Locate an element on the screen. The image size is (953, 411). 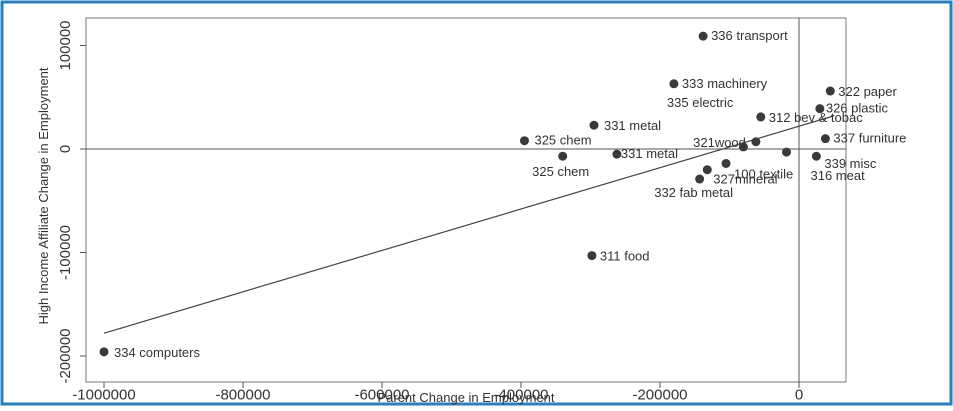
x-tick-label: -600000 is located at coordinates (381, 394).